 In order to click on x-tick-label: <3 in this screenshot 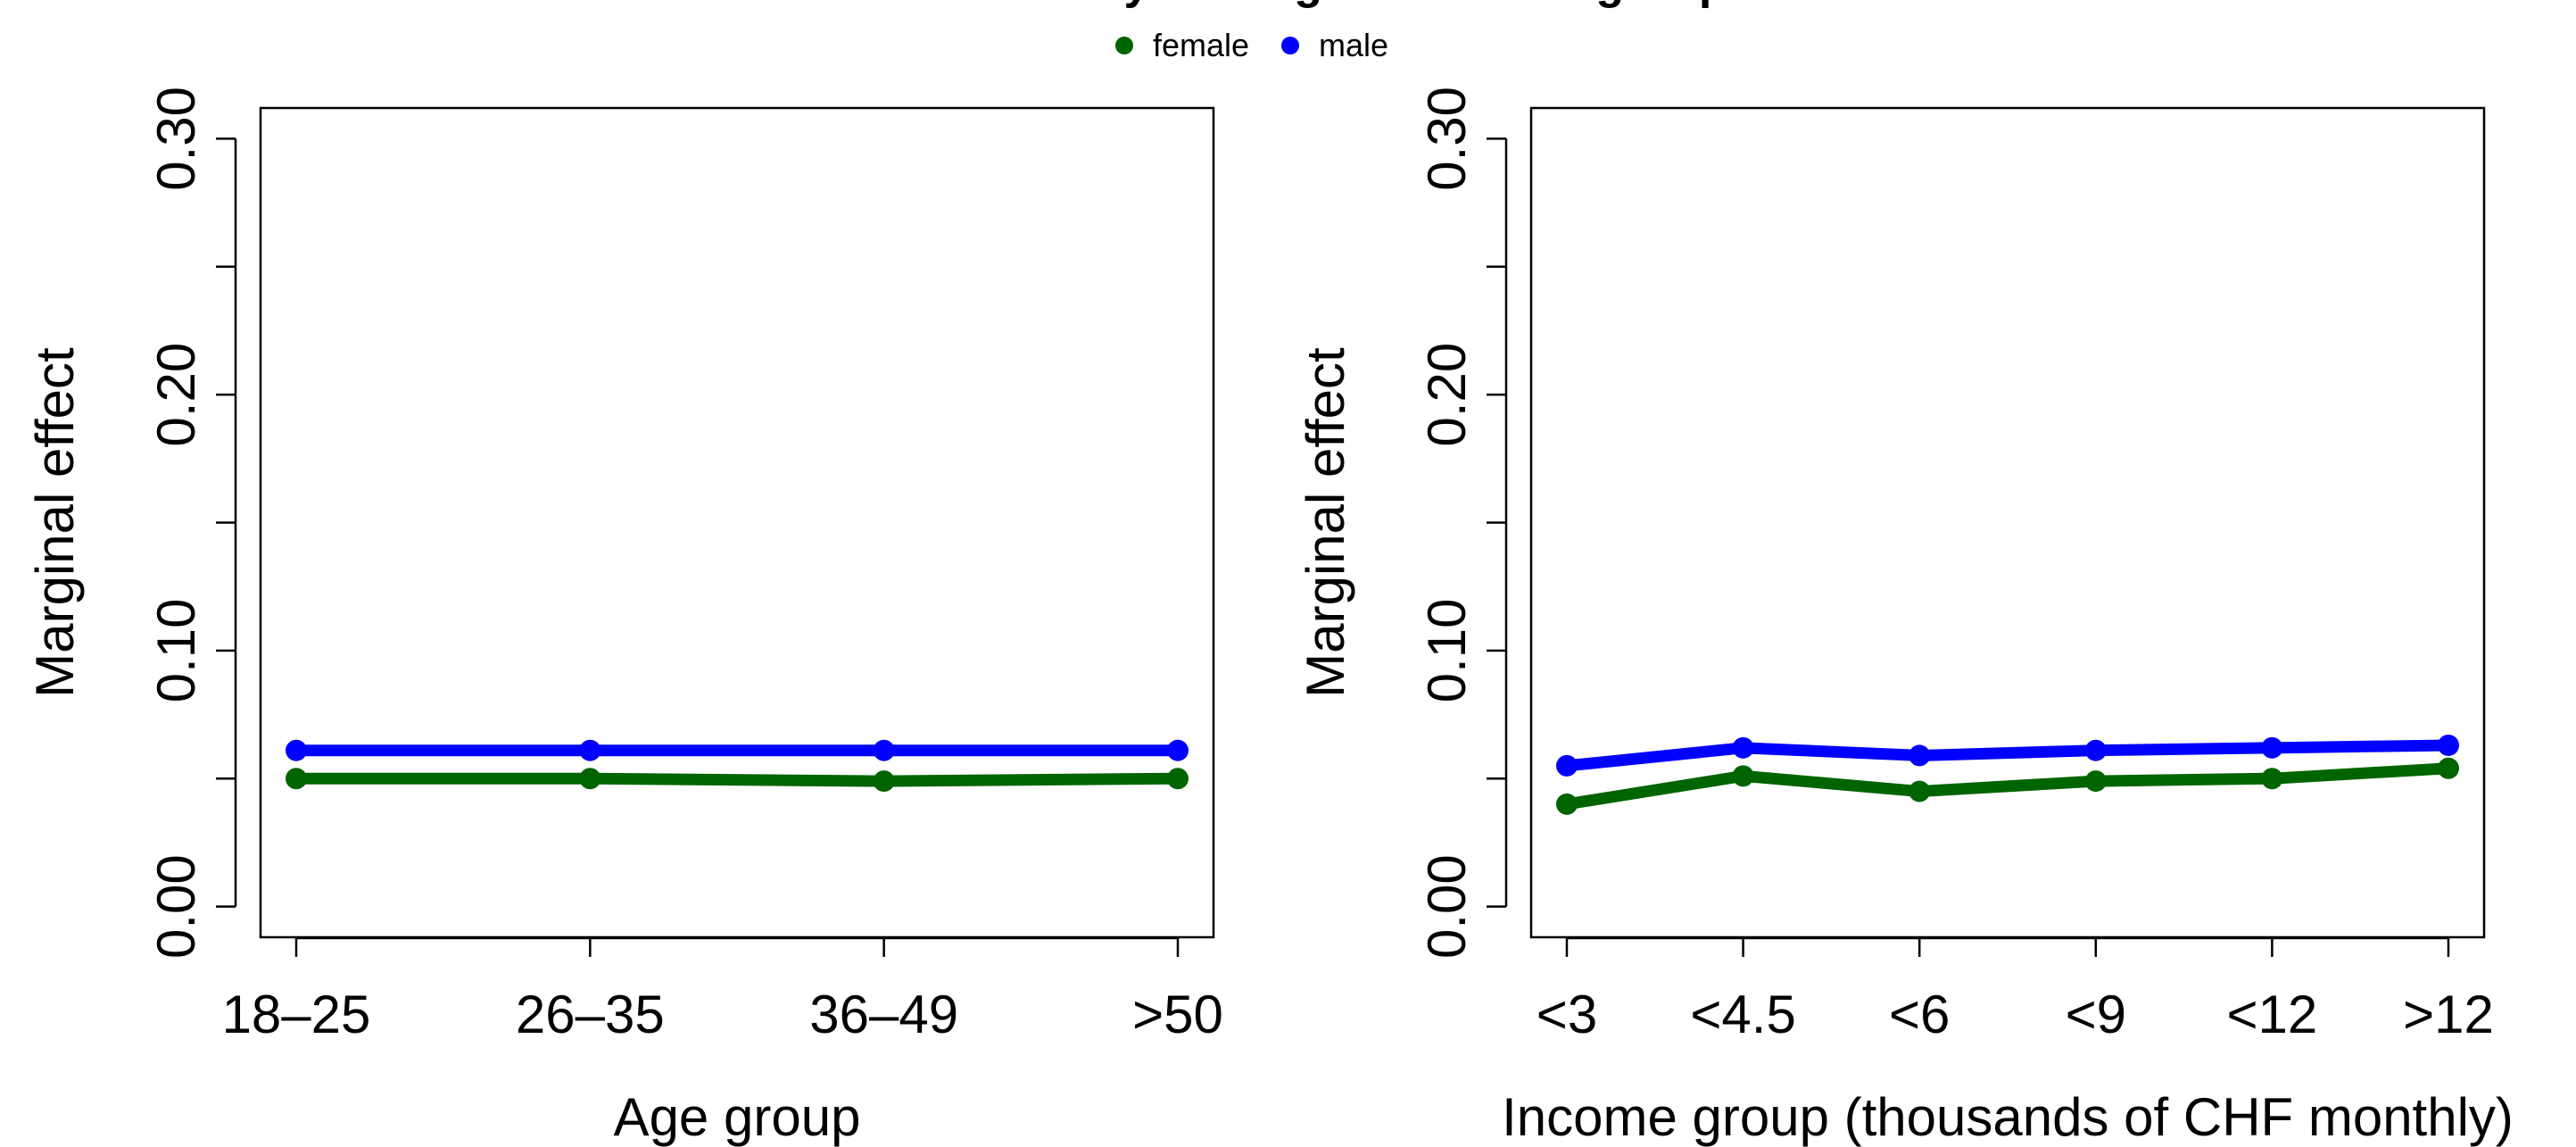, I will do `click(1566, 1014)`.